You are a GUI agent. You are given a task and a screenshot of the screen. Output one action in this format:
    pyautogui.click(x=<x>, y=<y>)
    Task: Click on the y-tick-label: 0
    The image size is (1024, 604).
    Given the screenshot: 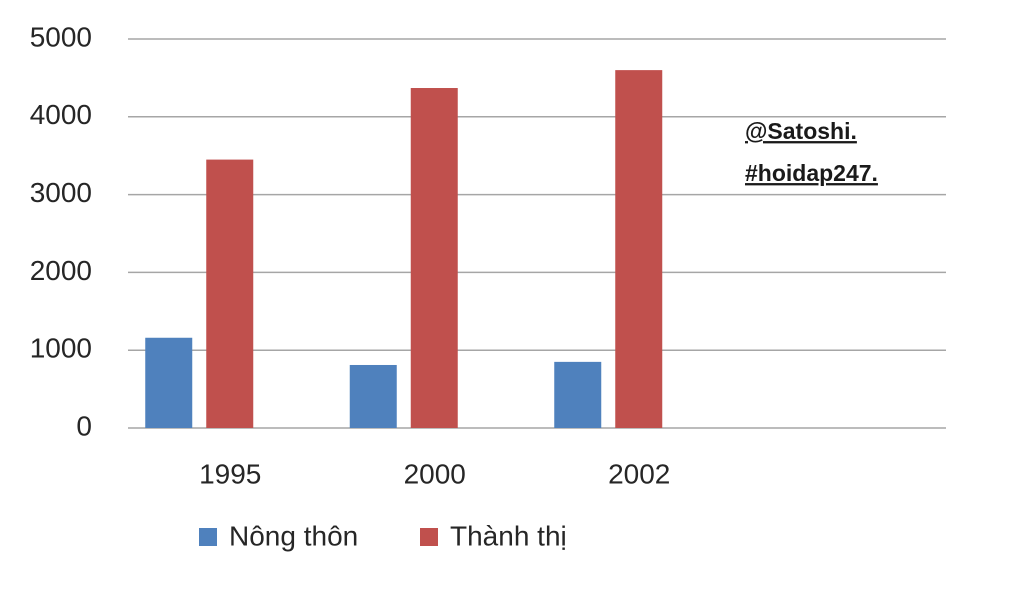 What is the action you would take?
    pyautogui.click(x=84, y=425)
    